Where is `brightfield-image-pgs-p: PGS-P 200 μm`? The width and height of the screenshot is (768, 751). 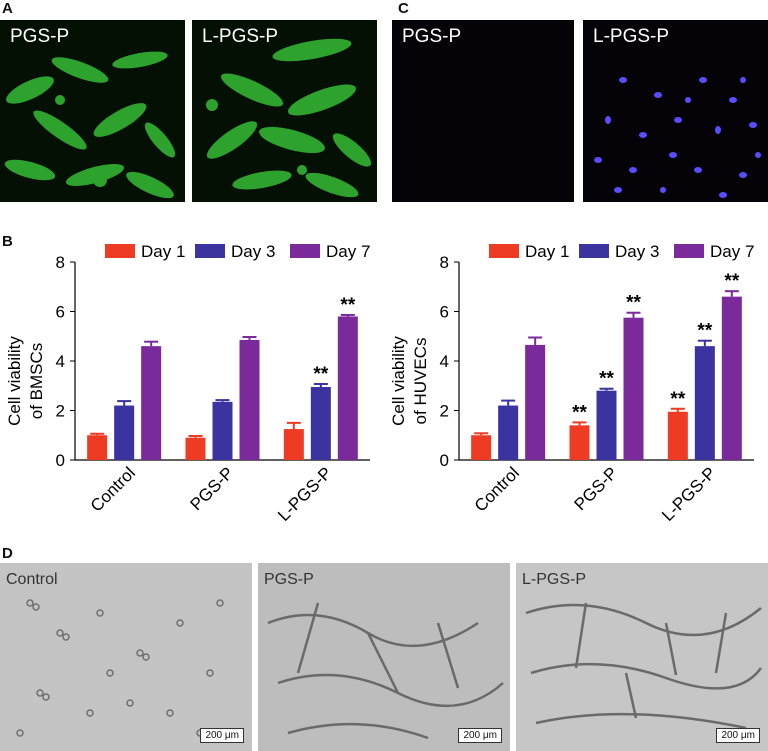 brightfield-image-pgs-p: PGS-P 200 μm is located at coordinates (384, 657).